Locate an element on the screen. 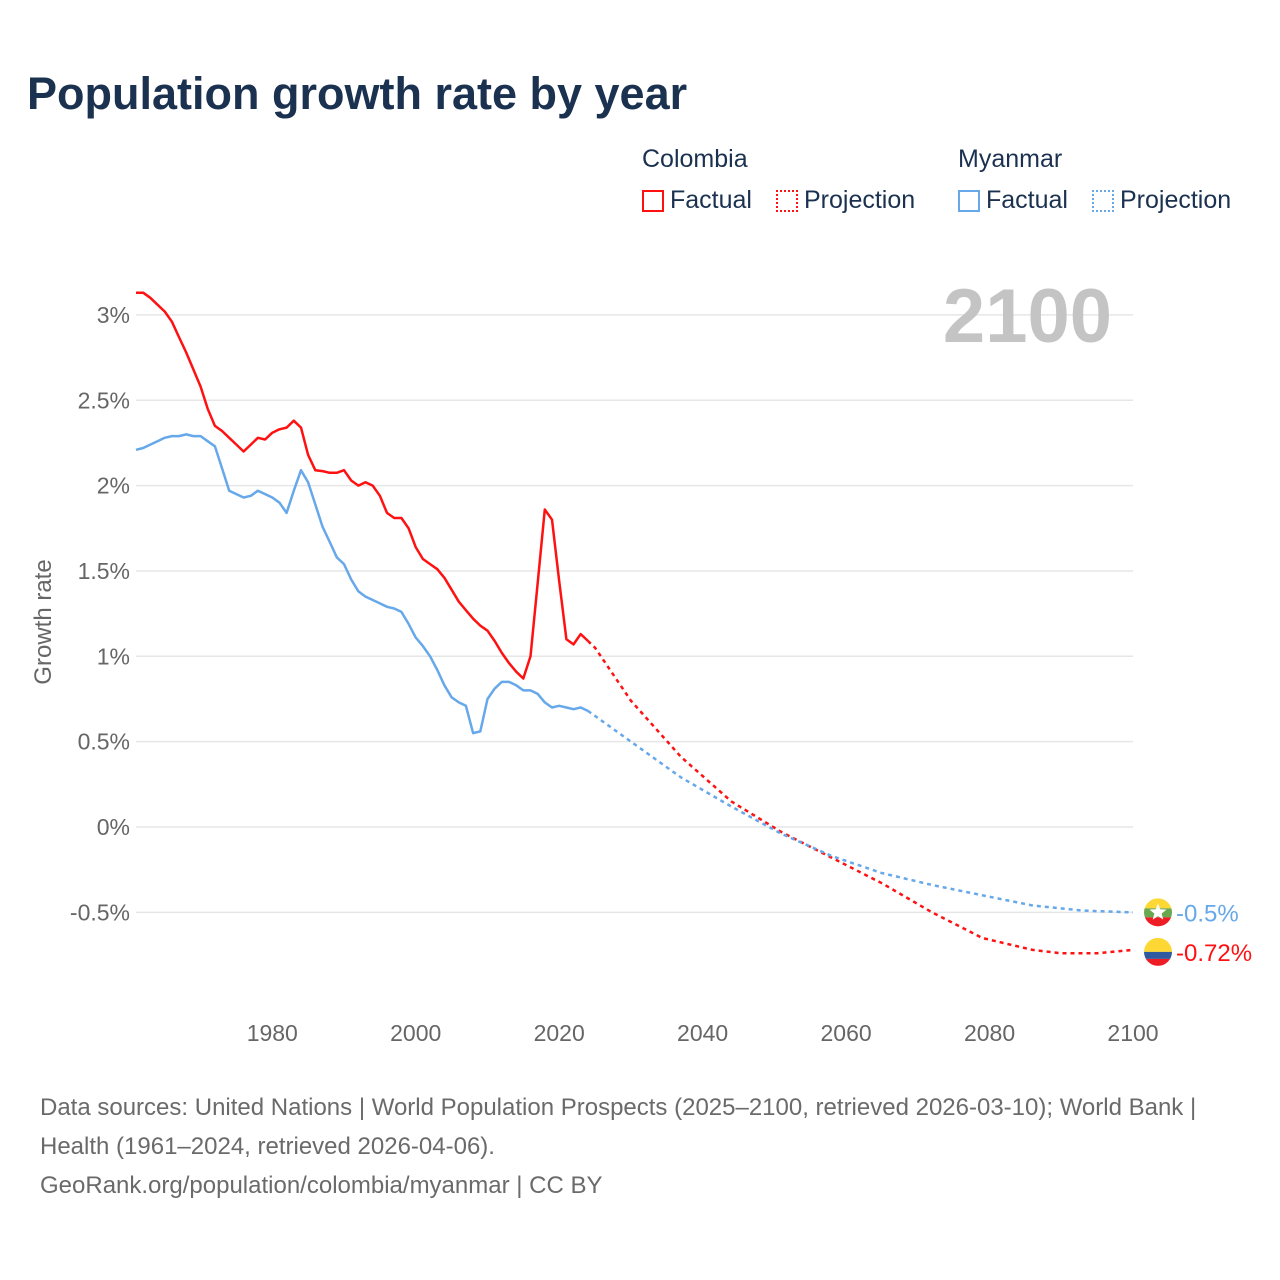 The image size is (1280, 1280). x-tick-label: 2100 is located at coordinates (1132, 1033).